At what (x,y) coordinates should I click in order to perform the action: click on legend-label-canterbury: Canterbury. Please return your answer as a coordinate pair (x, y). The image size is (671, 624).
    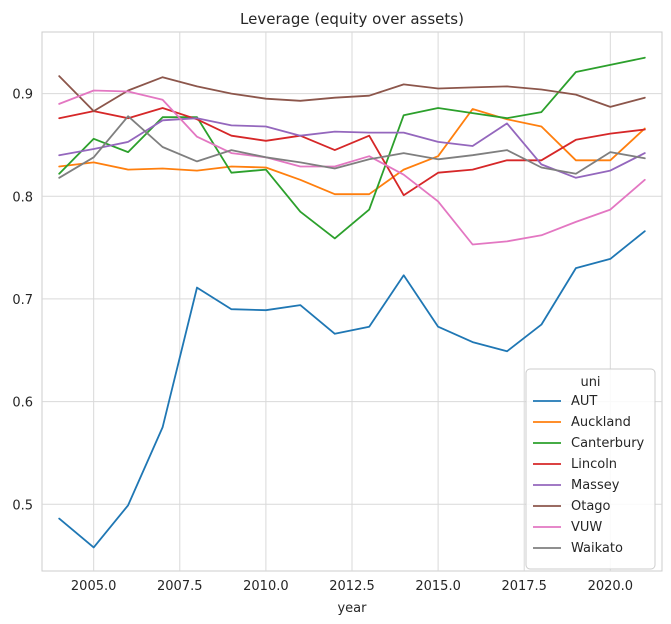
    Looking at the image, I should click on (608, 443).